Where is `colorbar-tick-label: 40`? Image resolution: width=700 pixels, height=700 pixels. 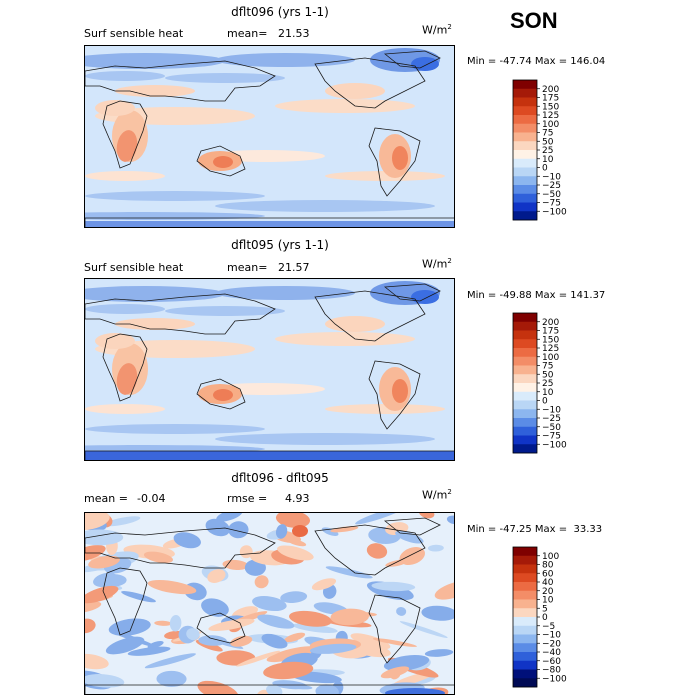 colorbar-tick-label: 40 is located at coordinates (548, 583).